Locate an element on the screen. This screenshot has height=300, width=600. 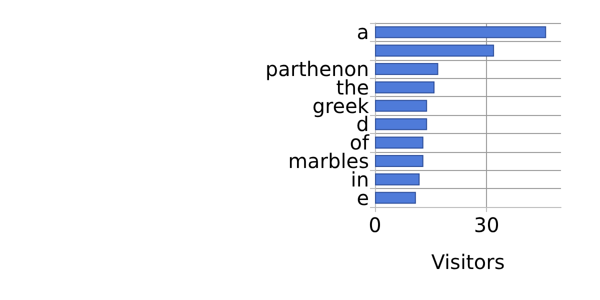
y-tick-label: parthenon is located at coordinates (317, 69).